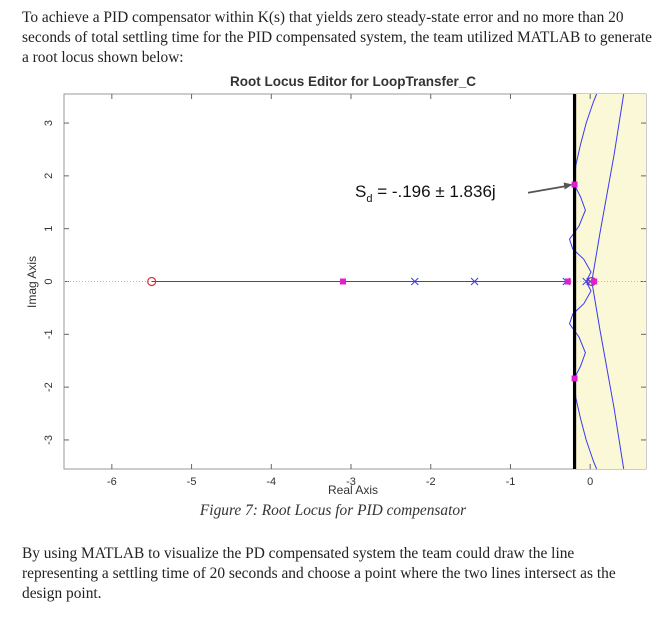 The height and width of the screenshot is (638, 666). Describe the element at coordinates (49, 440) in the screenshot. I see `y-tick-label: -3` at that location.